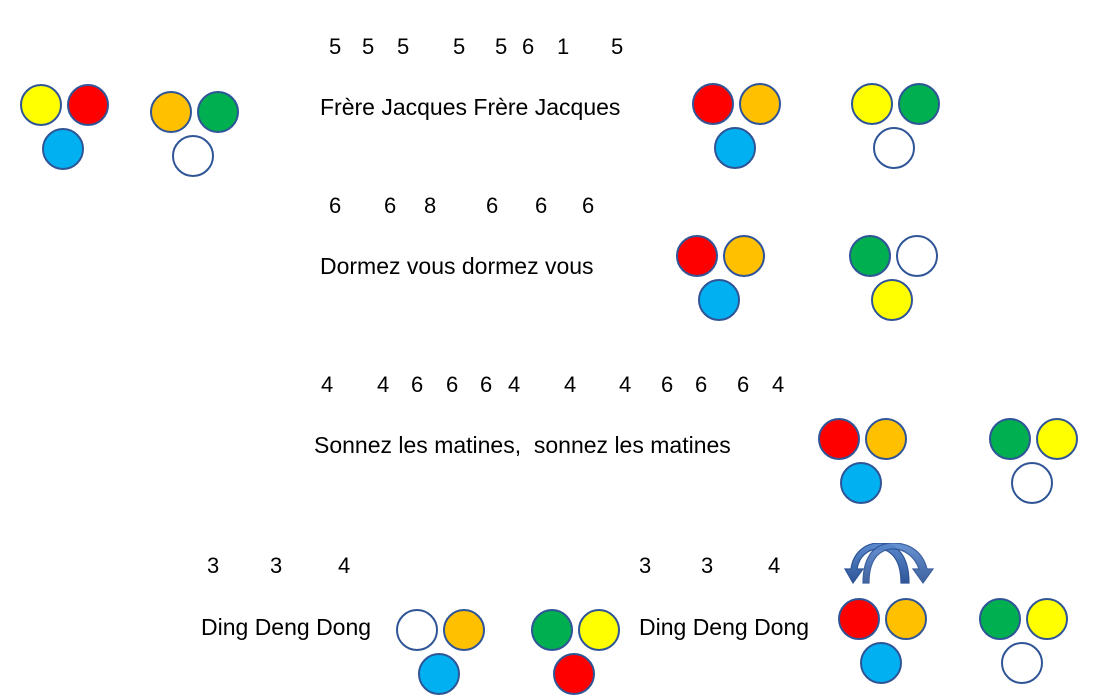 This screenshot has height=697, width=1096. What do you see at coordinates (522, 445) in the screenshot?
I see `lyric-line-3: Sonnez les matines, sonnez les matines` at bounding box center [522, 445].